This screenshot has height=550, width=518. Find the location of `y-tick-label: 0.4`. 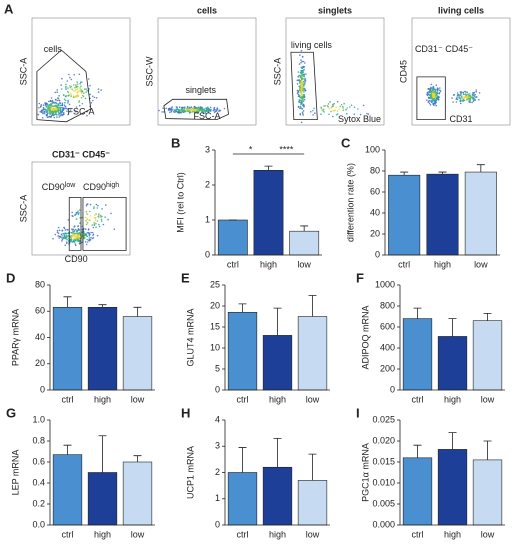

y-tick-label: 0.4 is located at coordinates (38, 482).